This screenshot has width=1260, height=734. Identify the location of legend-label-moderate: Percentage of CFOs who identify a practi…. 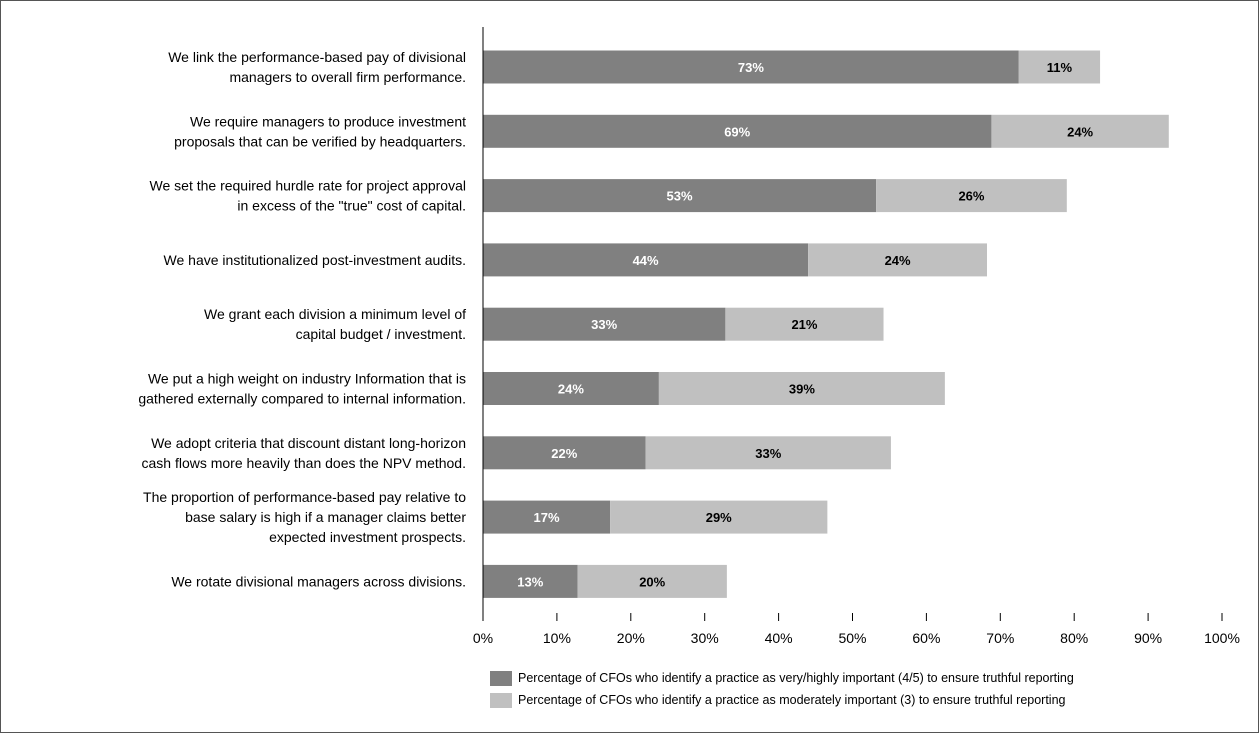
(792, 700).